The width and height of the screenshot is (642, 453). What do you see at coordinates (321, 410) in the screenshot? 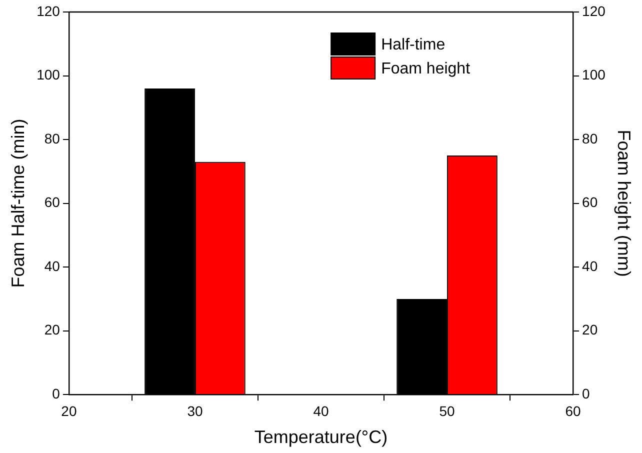
I see `x-tick-label: 40` at bounding box center [321, 410].